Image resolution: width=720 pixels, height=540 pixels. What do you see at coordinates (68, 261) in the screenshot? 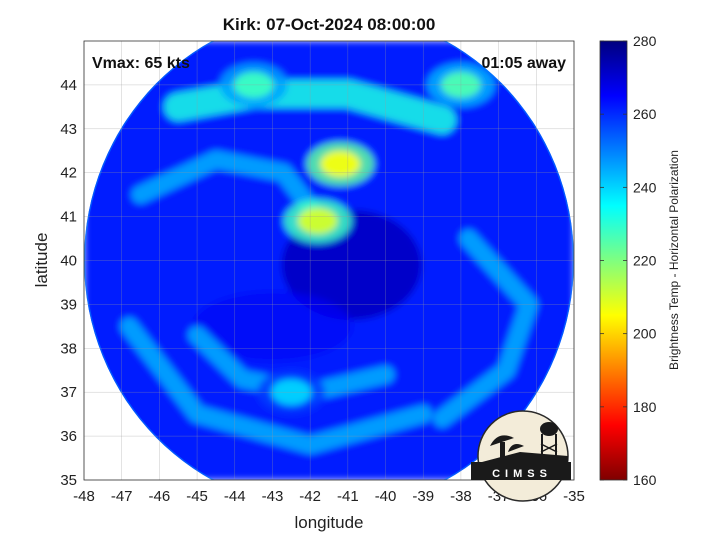
I see `y-tick-label: 40` at bounding box center [68, 261].